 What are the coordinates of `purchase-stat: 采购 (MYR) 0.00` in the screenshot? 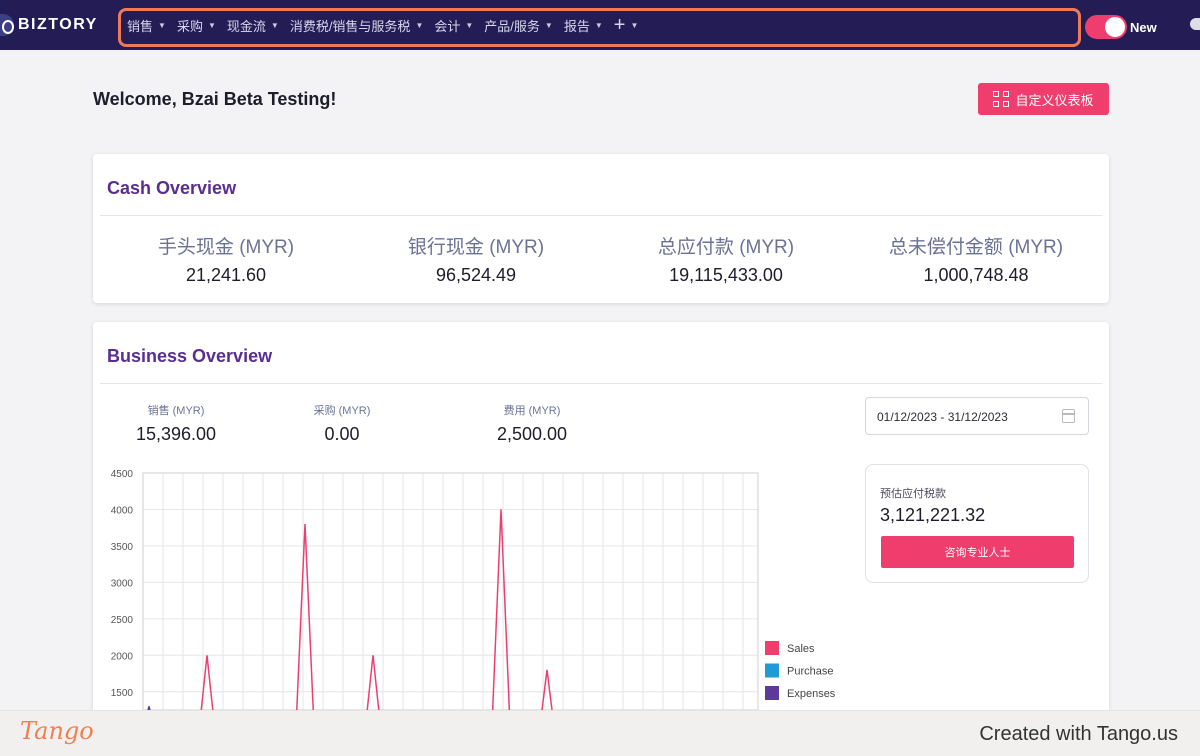 It's located at (342, 424).